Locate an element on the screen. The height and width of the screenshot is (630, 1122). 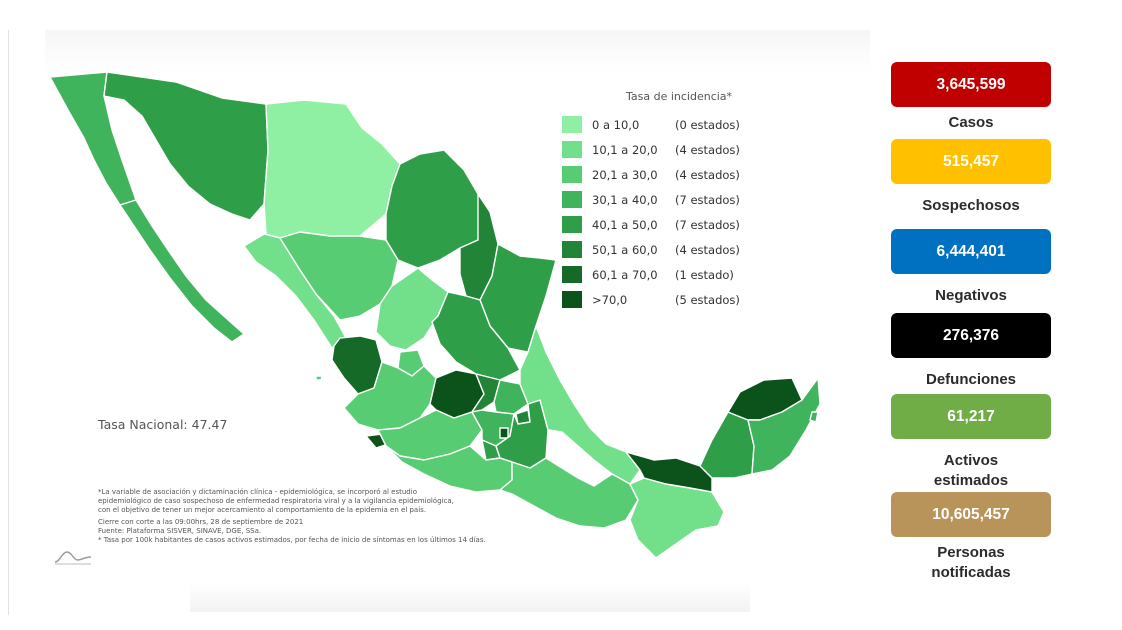
stat-label: Defunciones is located at coordinates (970, 379).